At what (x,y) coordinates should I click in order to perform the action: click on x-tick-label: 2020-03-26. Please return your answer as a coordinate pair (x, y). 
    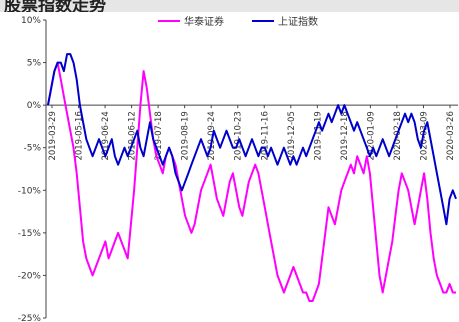
    Looking at the image, I should click on (451, 135).